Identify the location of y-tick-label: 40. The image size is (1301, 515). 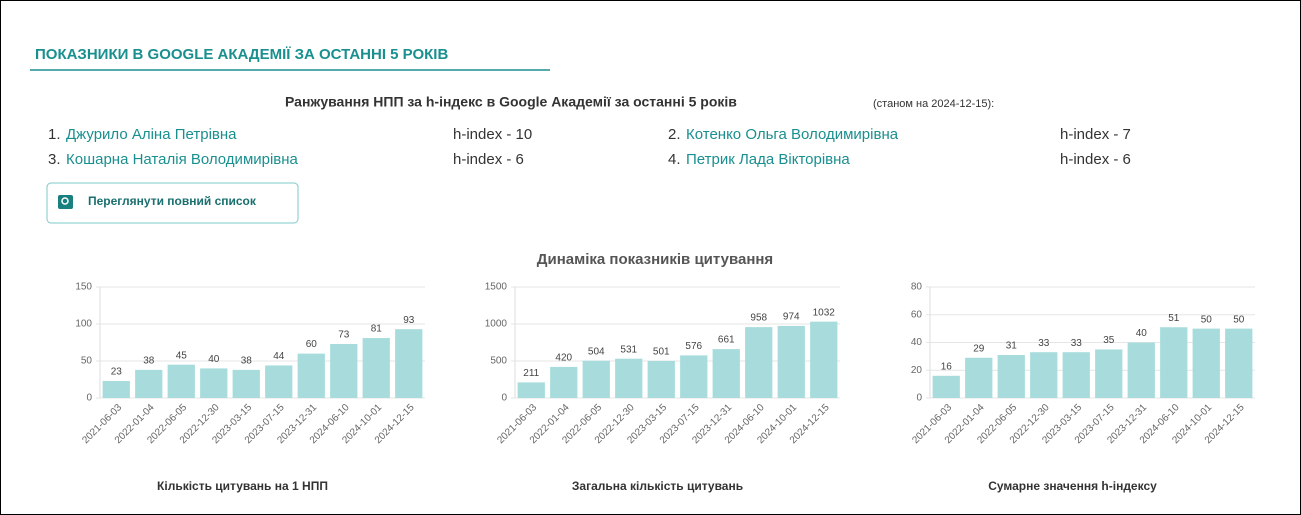
(917, 342).